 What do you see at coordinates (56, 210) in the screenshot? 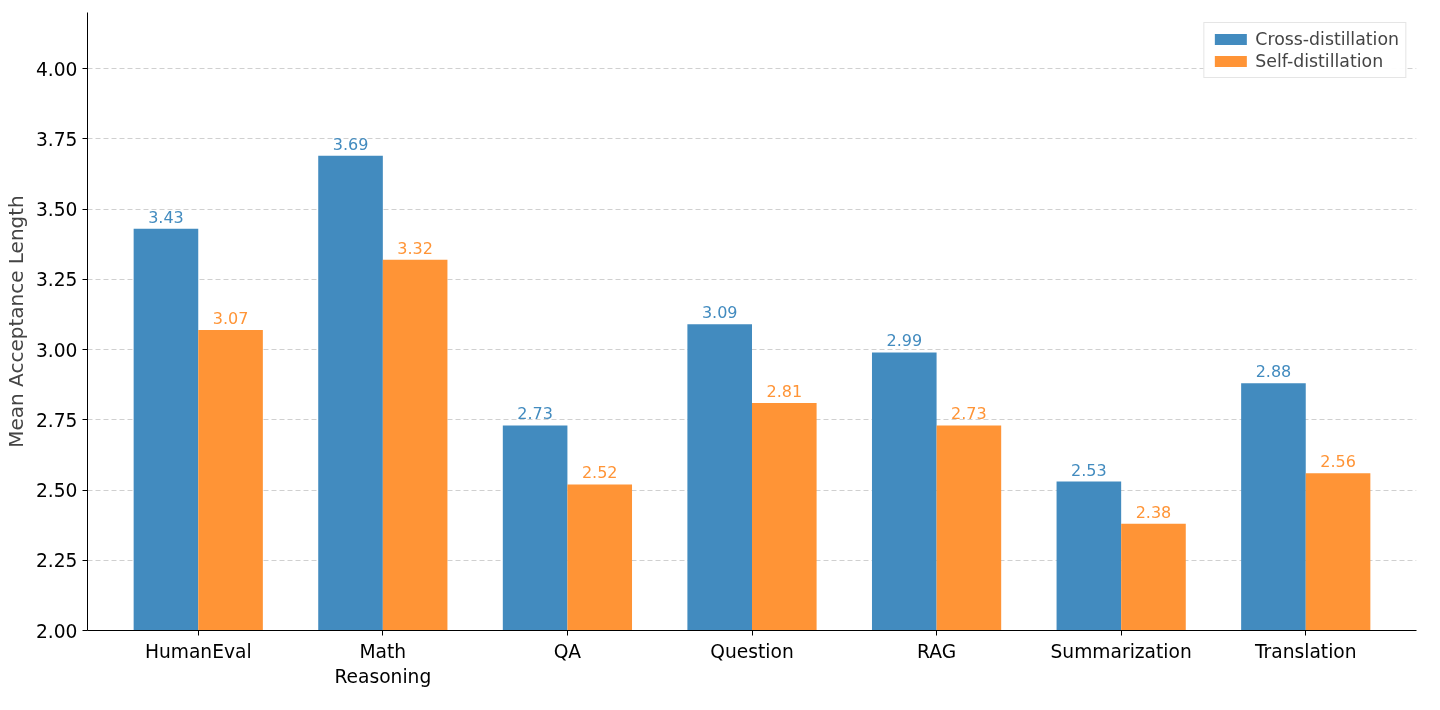
I see `y-tick-label: 3.50` at bounding box center [56, 210].